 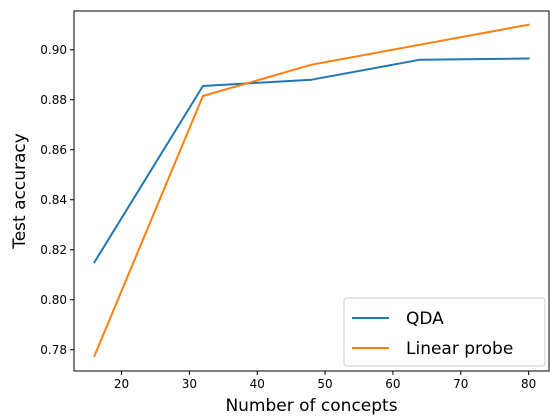 What do you see at coordinates (53, 350) in the screenshot?
I see `y-tick-label: 0.78` at bounding box center [53, 350].